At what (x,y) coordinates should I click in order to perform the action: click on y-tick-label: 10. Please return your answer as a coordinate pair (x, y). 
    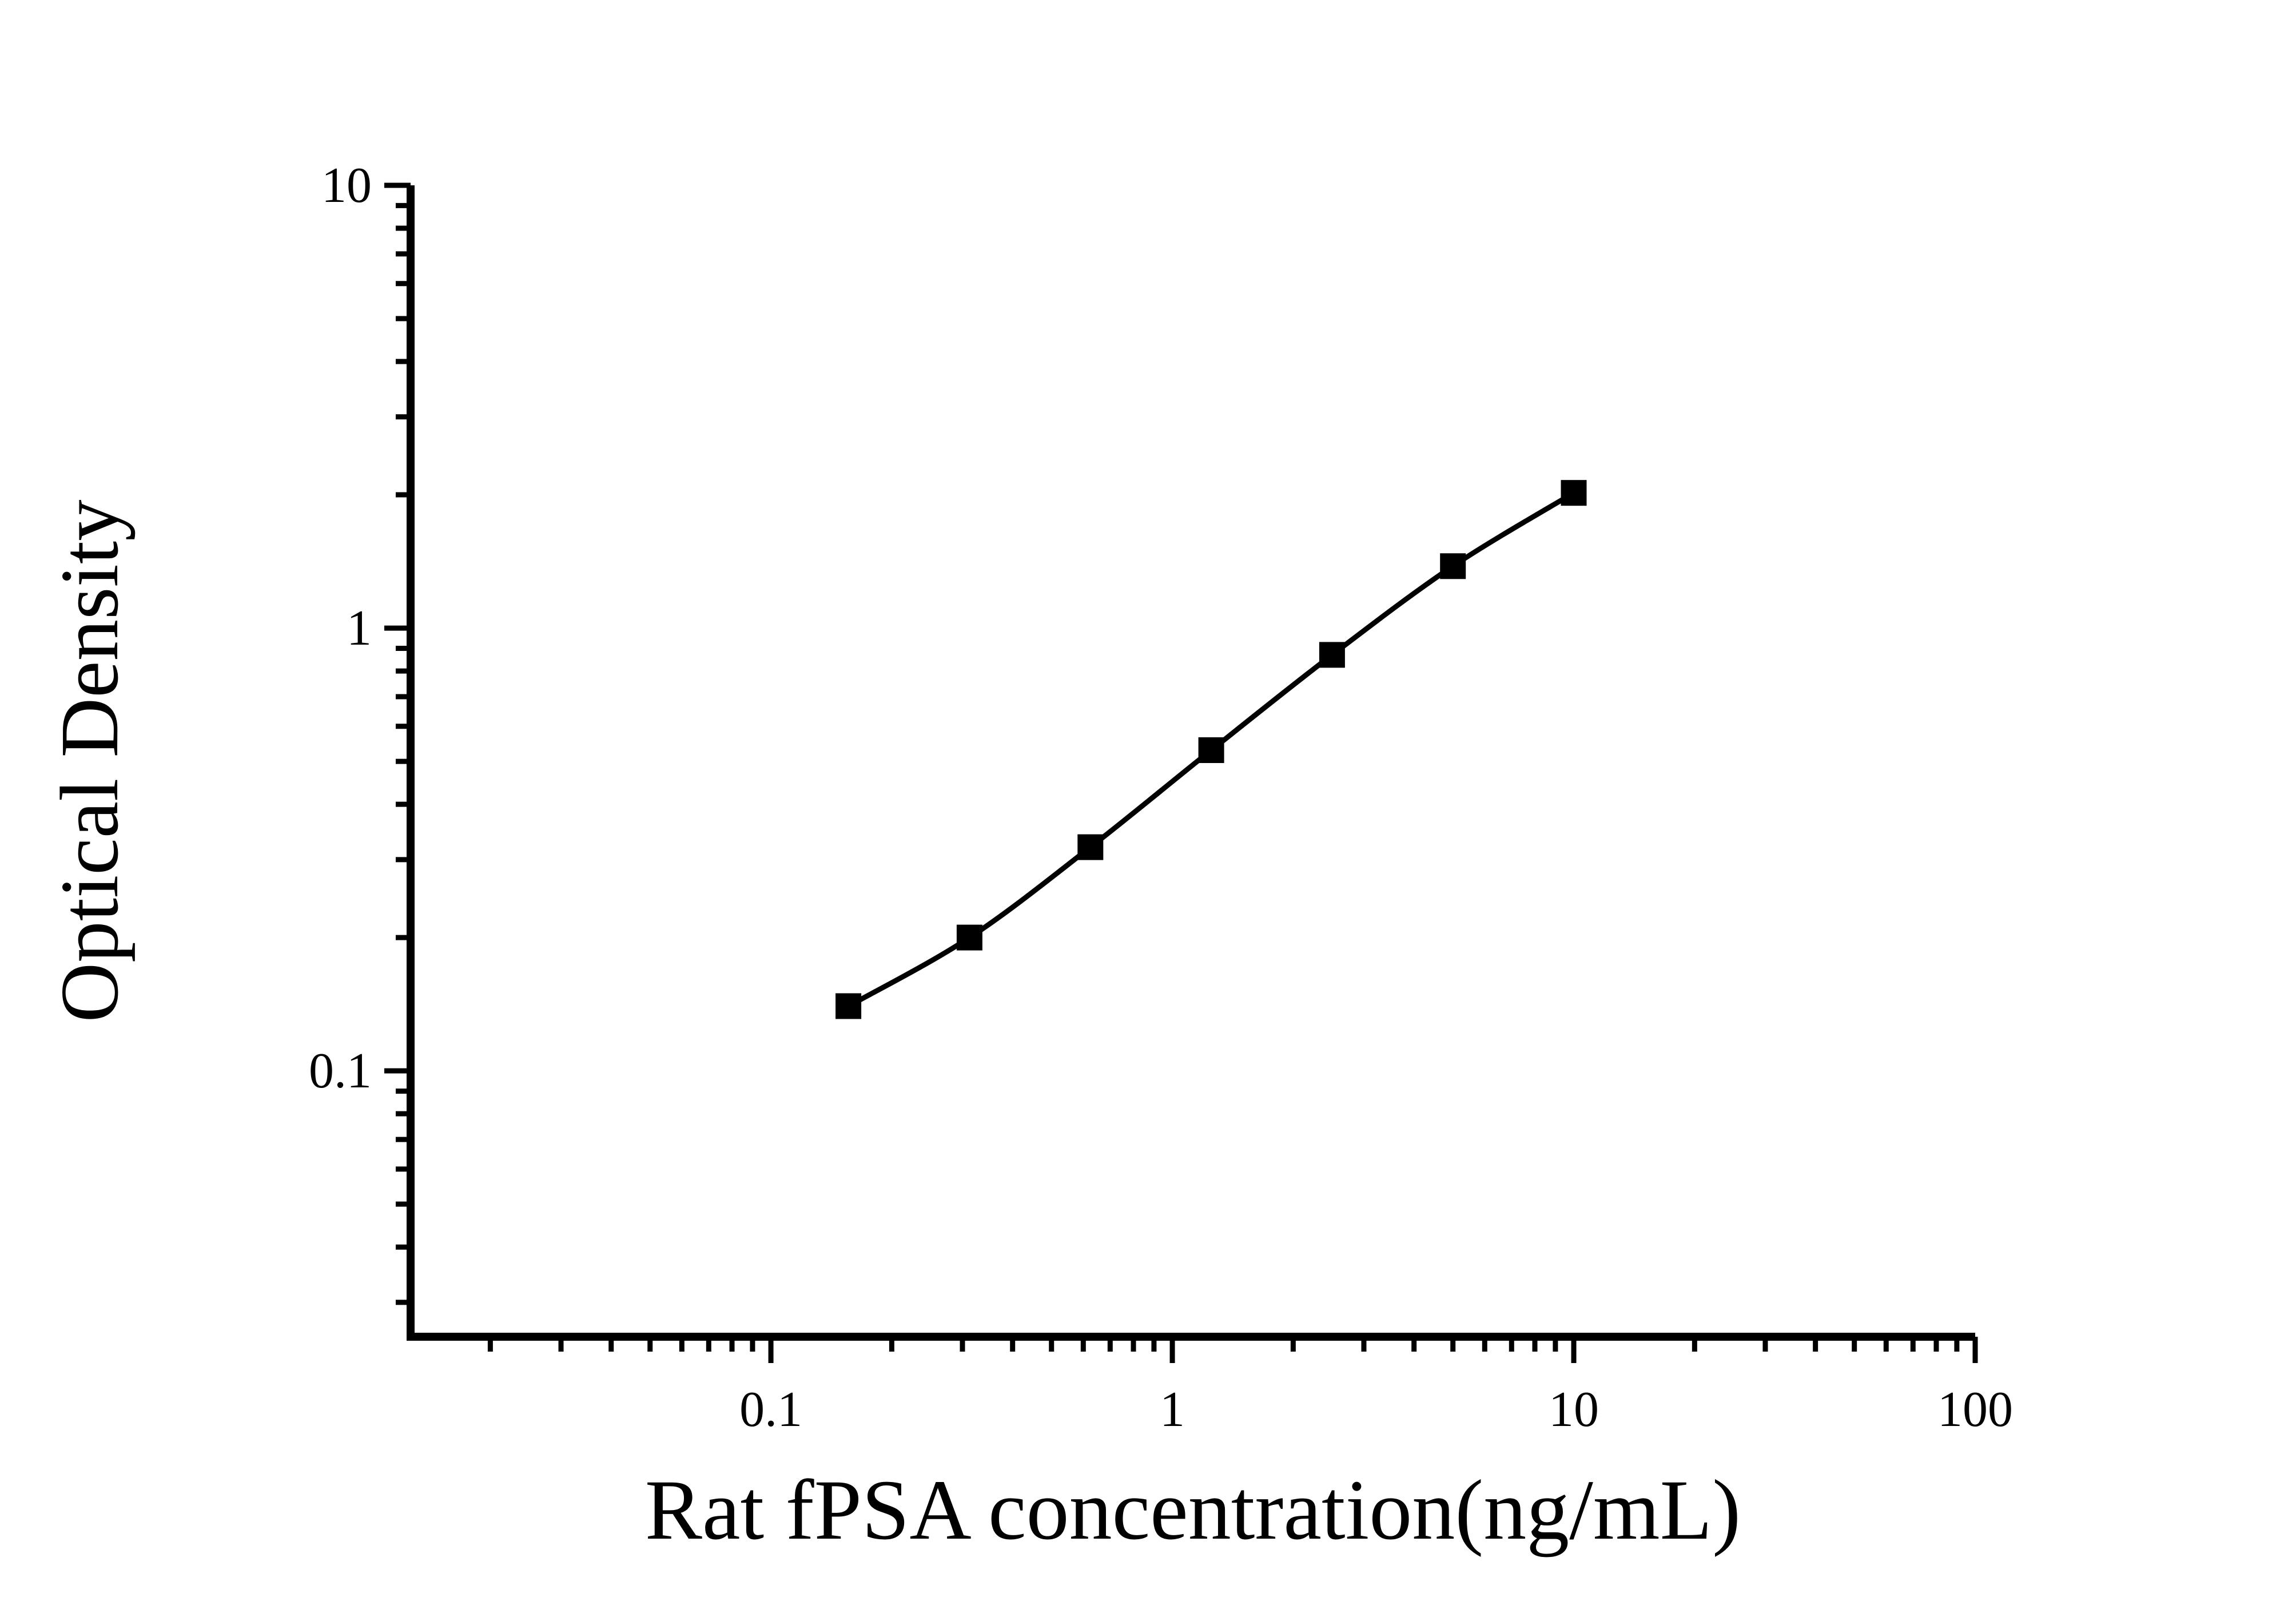
    Looking at the image, I should click on (347, 185).